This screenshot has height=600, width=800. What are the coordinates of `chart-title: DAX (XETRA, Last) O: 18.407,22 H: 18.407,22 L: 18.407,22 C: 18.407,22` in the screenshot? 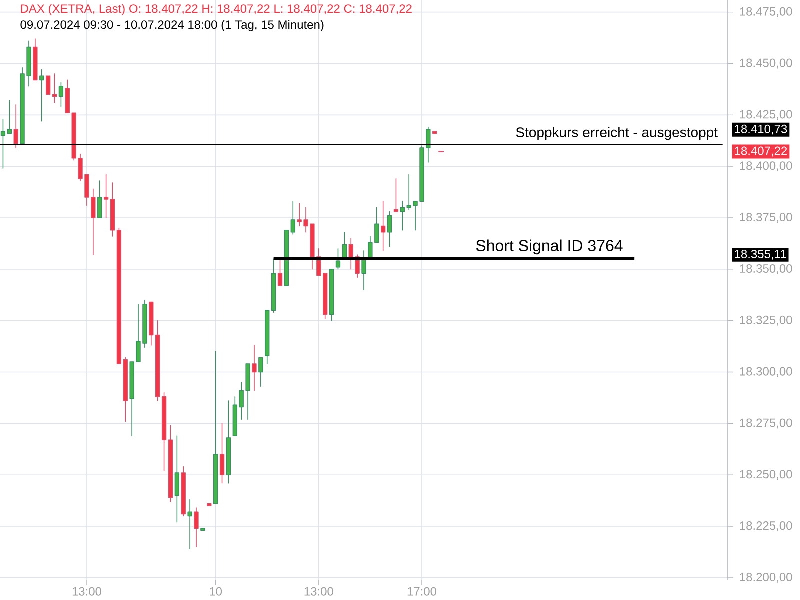 It's located at (216, 10).